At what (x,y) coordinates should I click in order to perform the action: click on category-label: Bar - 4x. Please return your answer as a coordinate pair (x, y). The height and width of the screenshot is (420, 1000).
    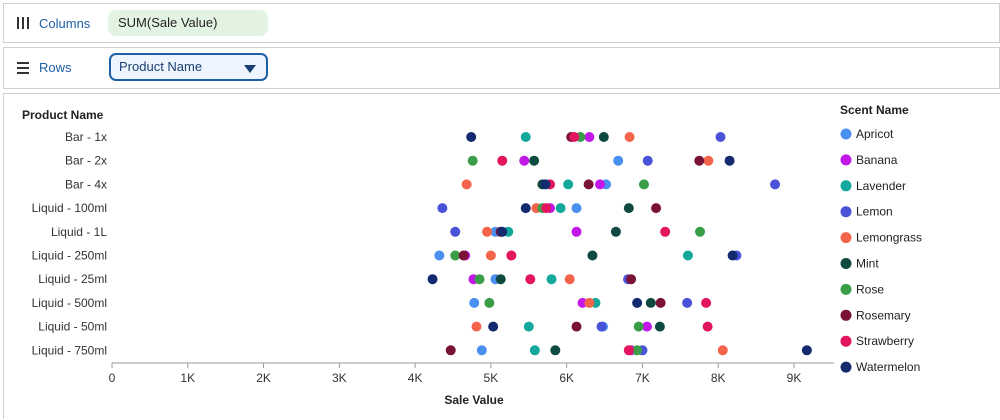
    Looking at the image, I should click on (86, 184).